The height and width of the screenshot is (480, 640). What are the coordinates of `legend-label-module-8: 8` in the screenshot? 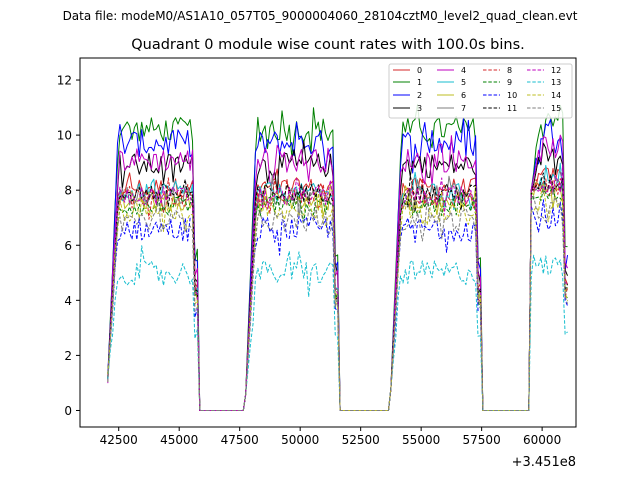 It's located at (509, 70).